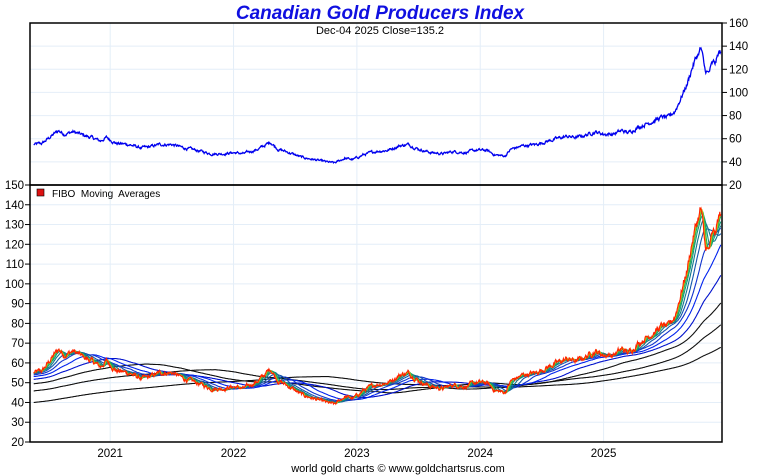 The height and width of the screenshot is (475, 760). What do you see at coordinates (14, 186) in the screenshot?
I see `y-tick-label: 150` at bounding box center [14, 186].